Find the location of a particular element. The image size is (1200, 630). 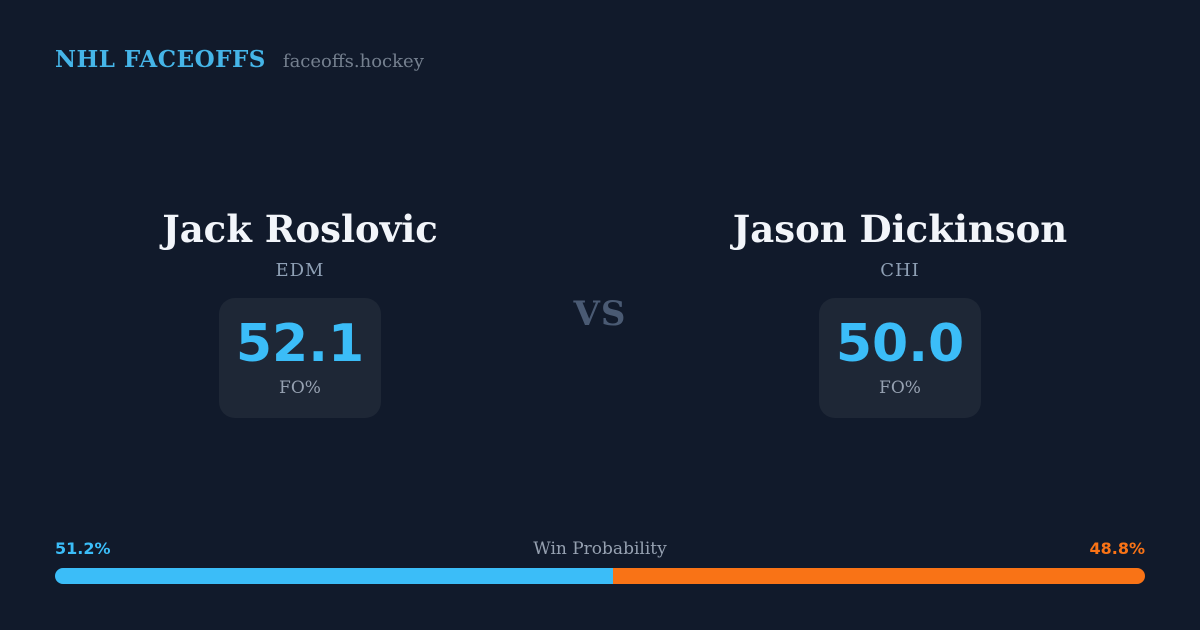

site-domain: faceoffs.hockey is located at coordinates (353, 61).